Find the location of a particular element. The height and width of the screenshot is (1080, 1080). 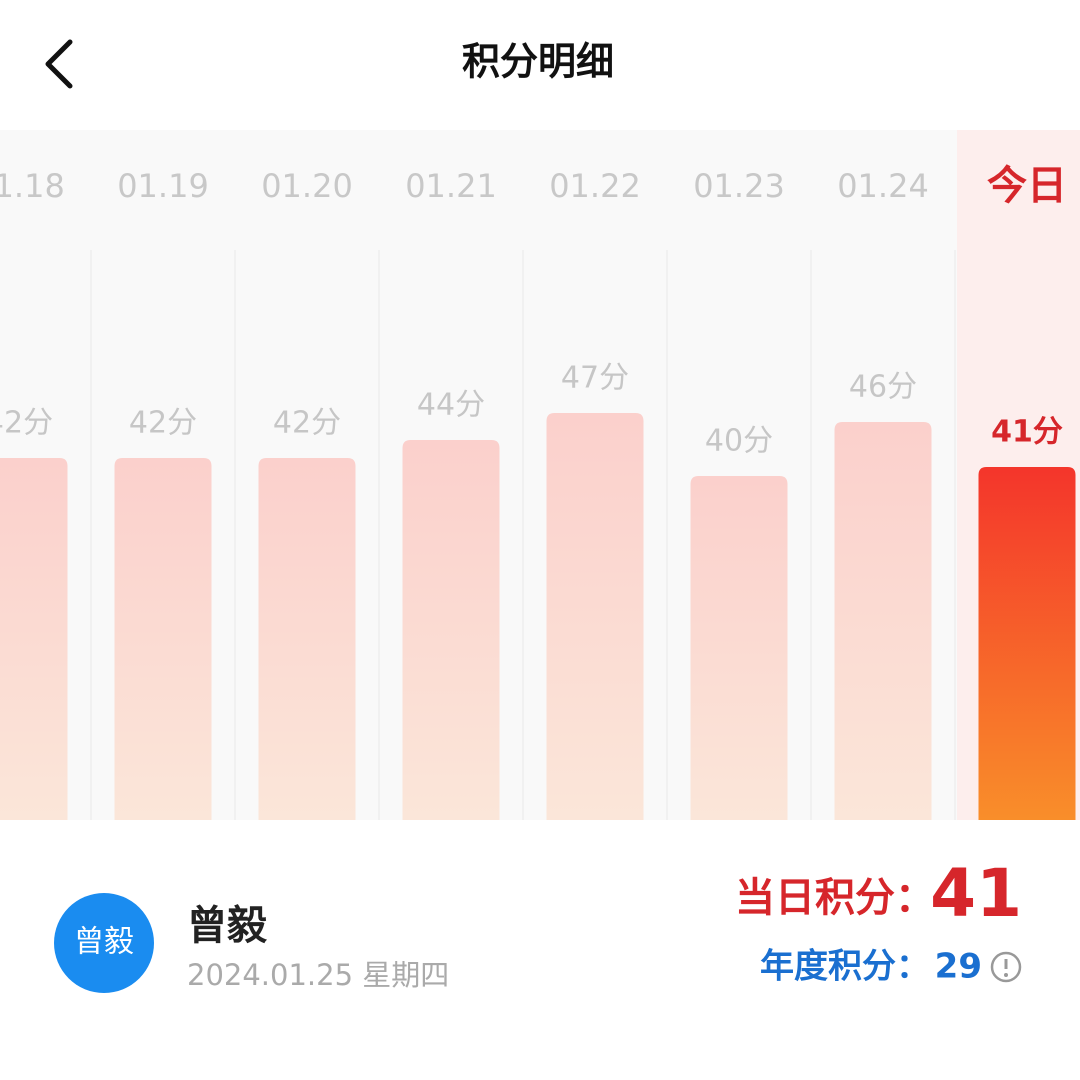

info-circle is located at coordinates (1006, 967).